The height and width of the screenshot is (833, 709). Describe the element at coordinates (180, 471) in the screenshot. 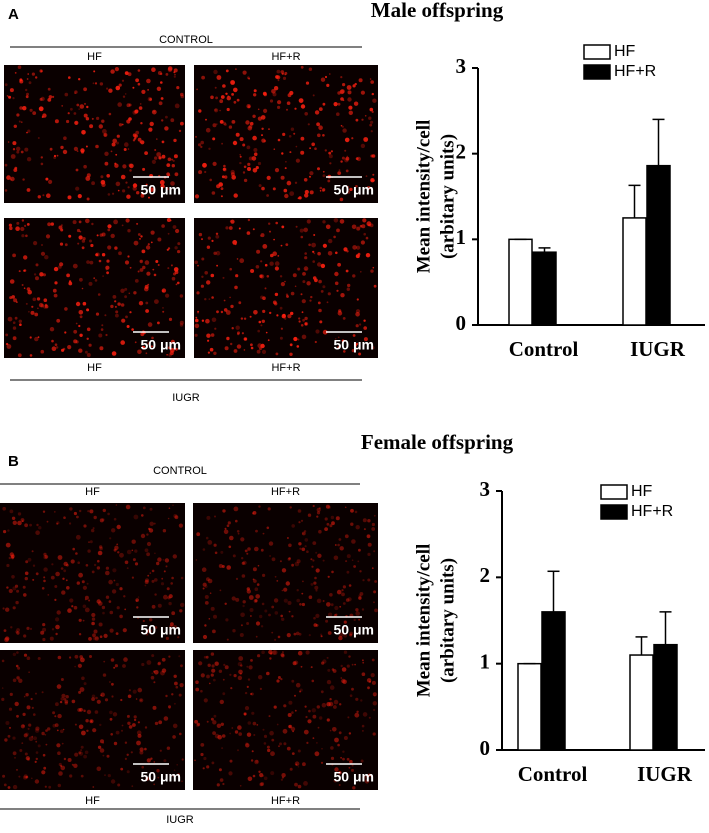

I see `group-label: CONTROL` at that location.